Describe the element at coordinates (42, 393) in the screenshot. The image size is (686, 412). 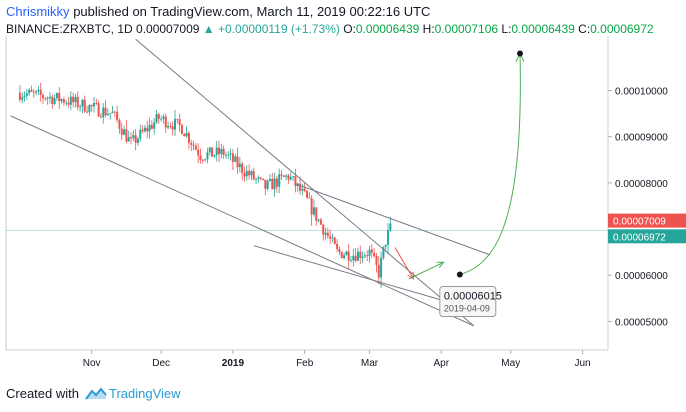
I see `created-with-text: Created with` at that location.